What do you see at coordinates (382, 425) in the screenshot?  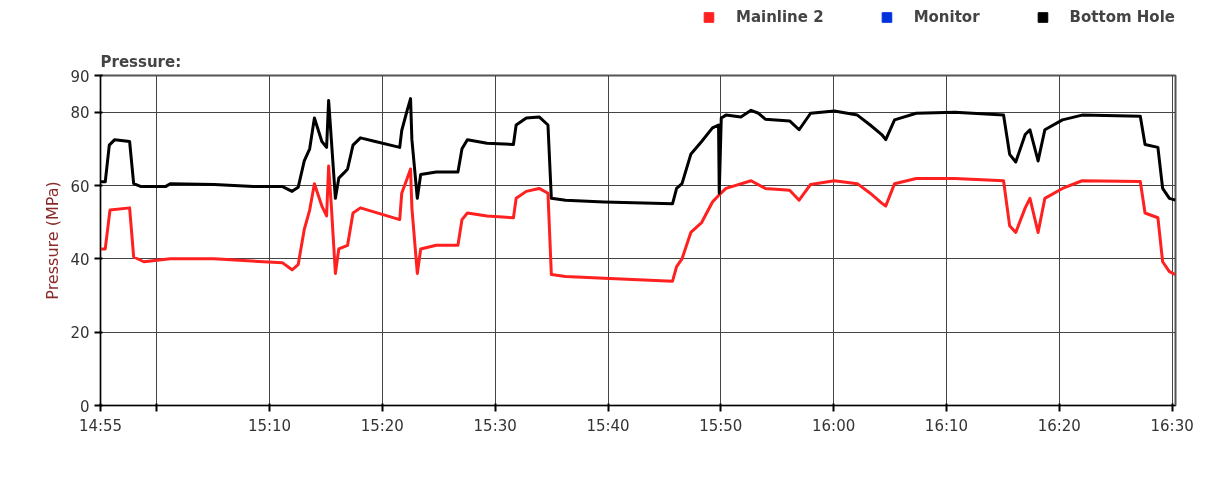 I see `x-tick-label: 15:20` at bounding box center [382, 425].